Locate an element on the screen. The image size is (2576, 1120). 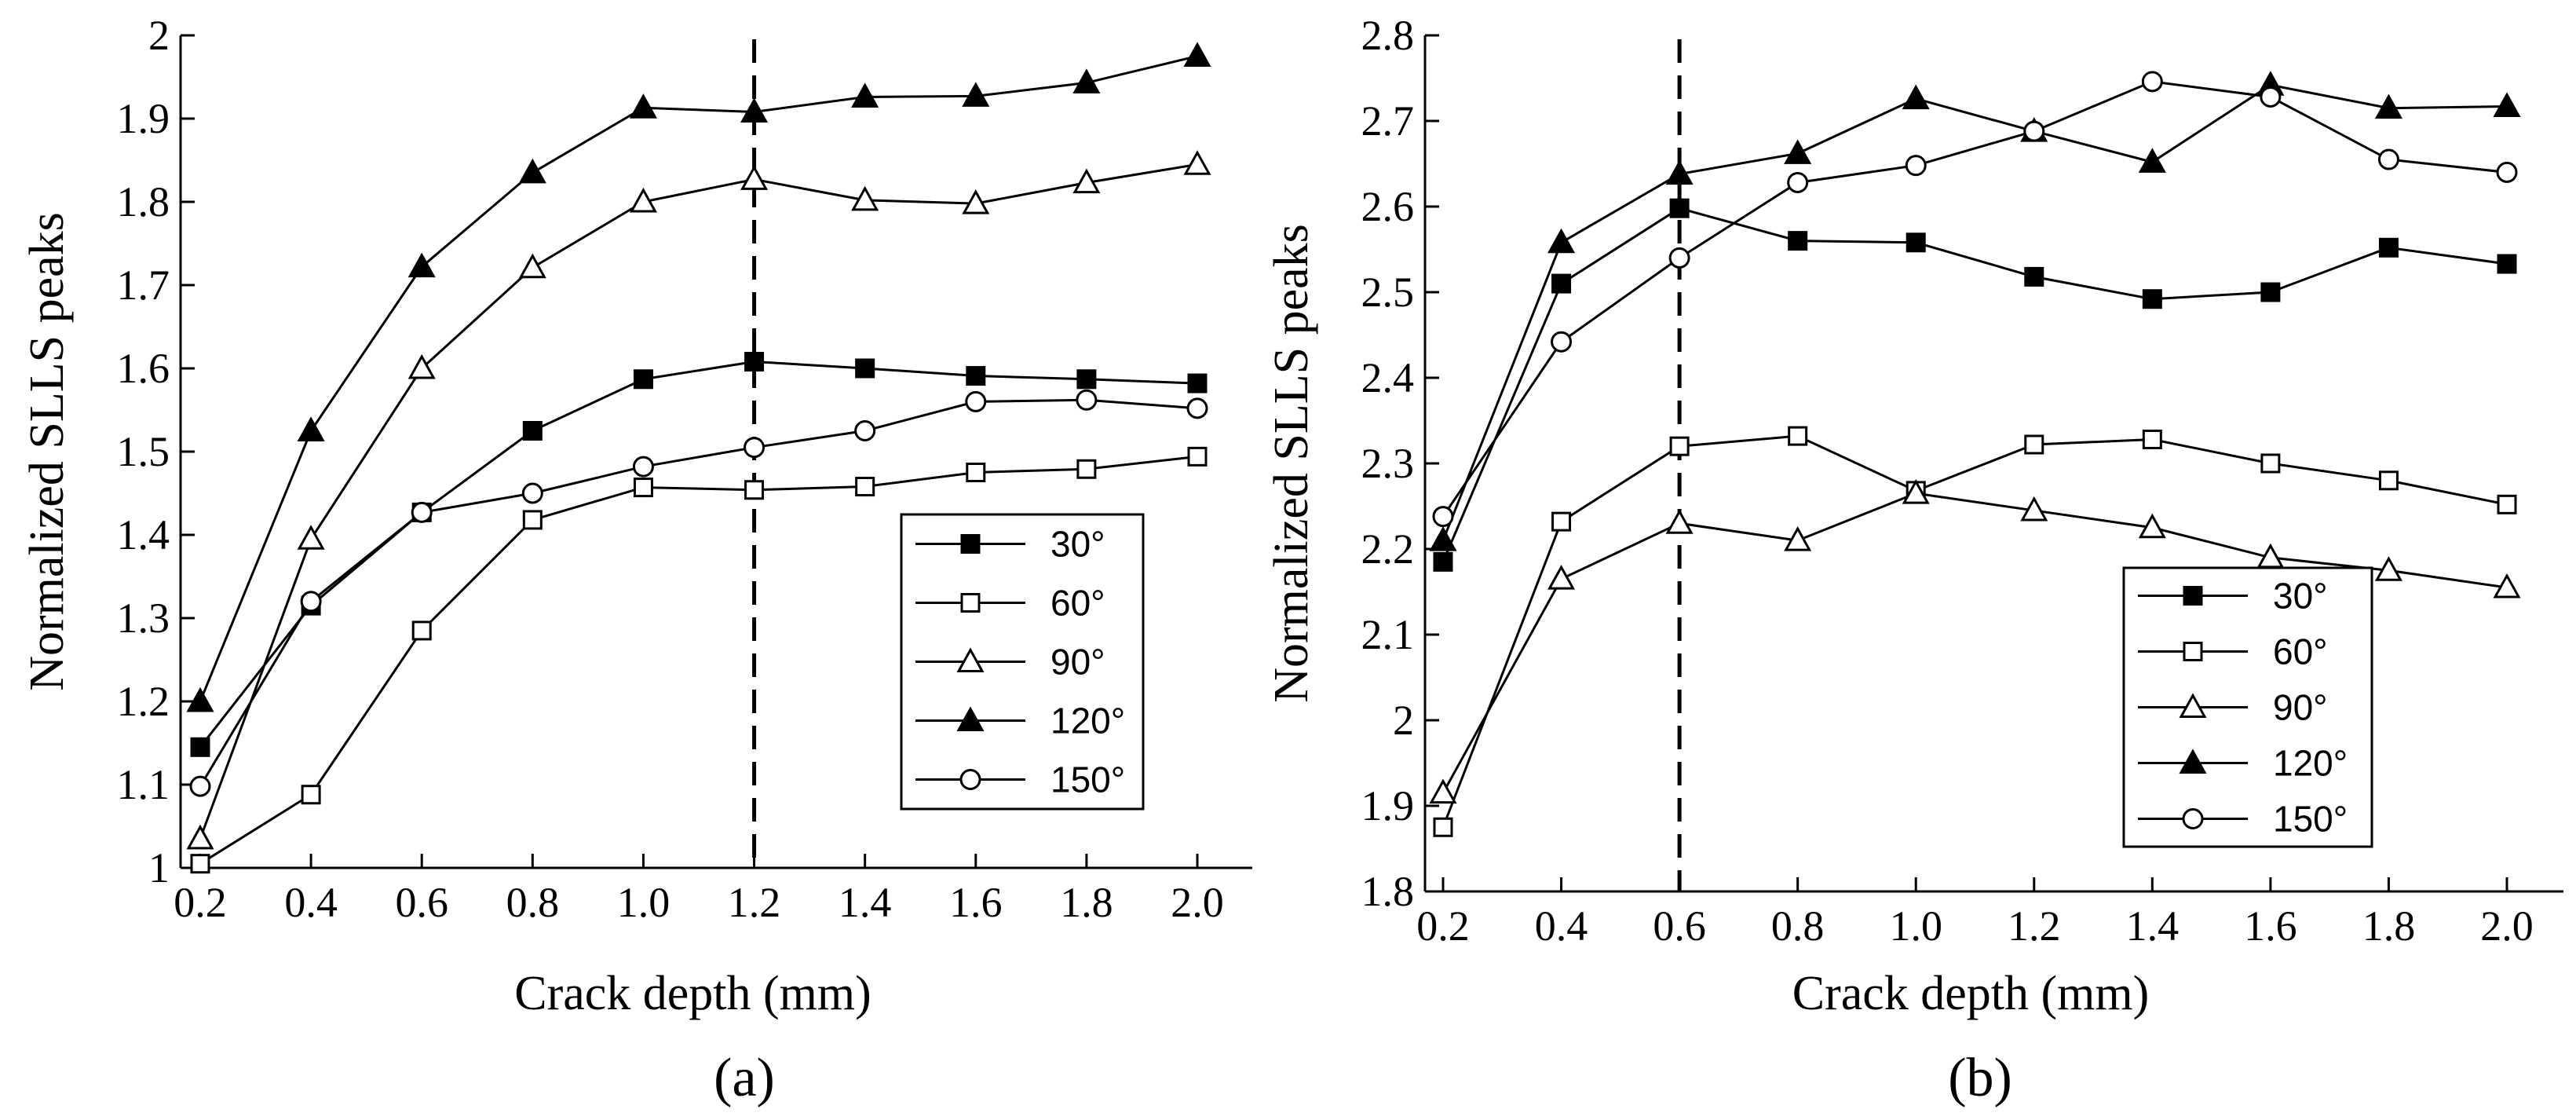
y-tick-label: 1.6 is located at coordinates (143, 368).